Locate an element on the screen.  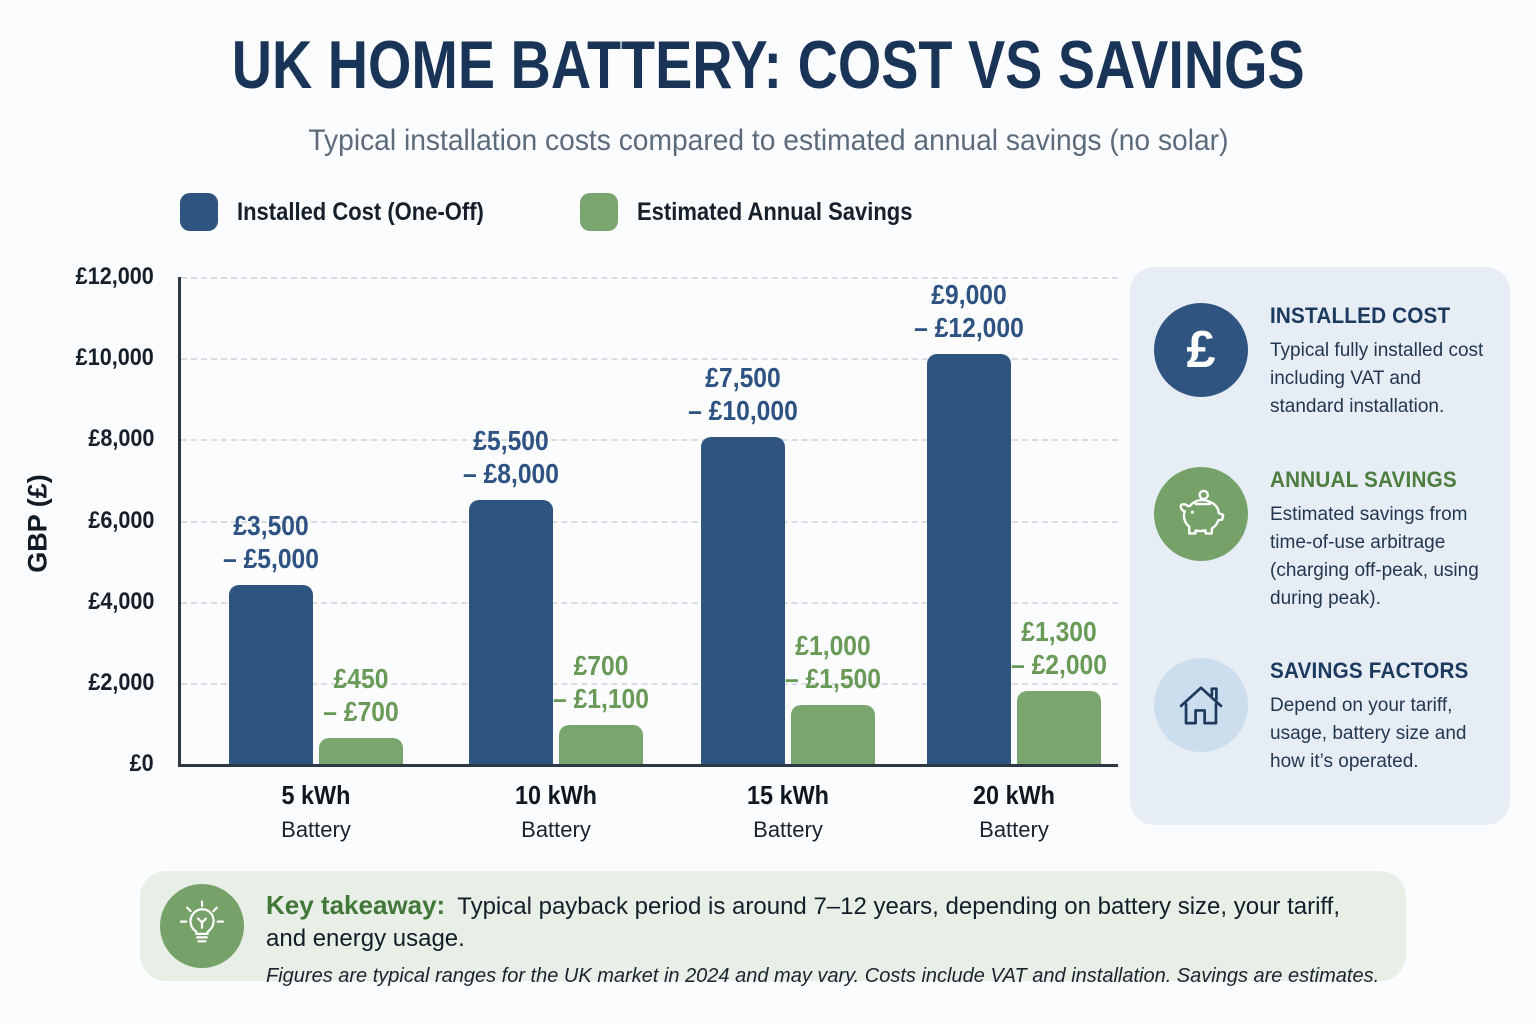
legend-label: Installed Cost (One-Off) is located at coordinates (361, 211).